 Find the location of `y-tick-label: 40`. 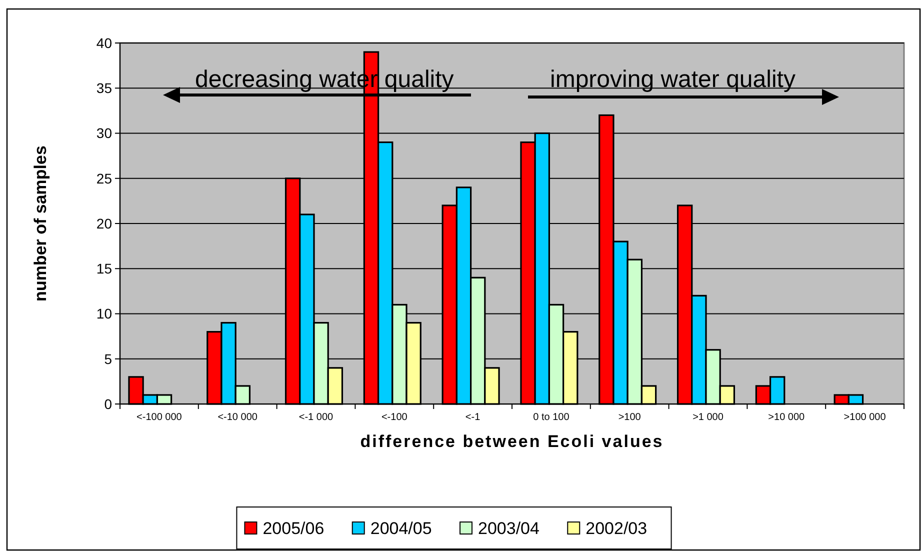

y-tick-label: 40 is located at coordinates (104, 42).